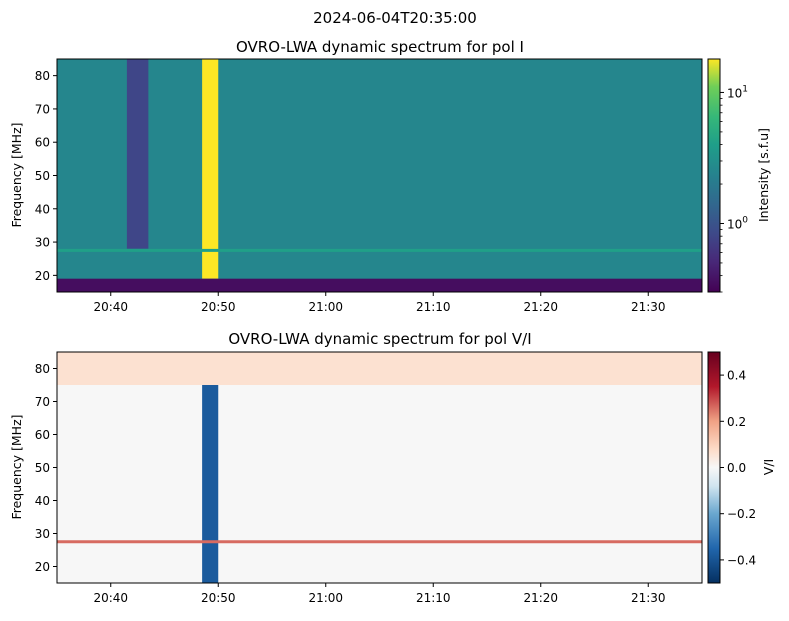 Image resolution: width=789 pixels, height=621 pixels. Describe the element at coordinates (395, 18) in the screenshot. I see `figure-title: 2024-06-04T20:35:00` at that location.